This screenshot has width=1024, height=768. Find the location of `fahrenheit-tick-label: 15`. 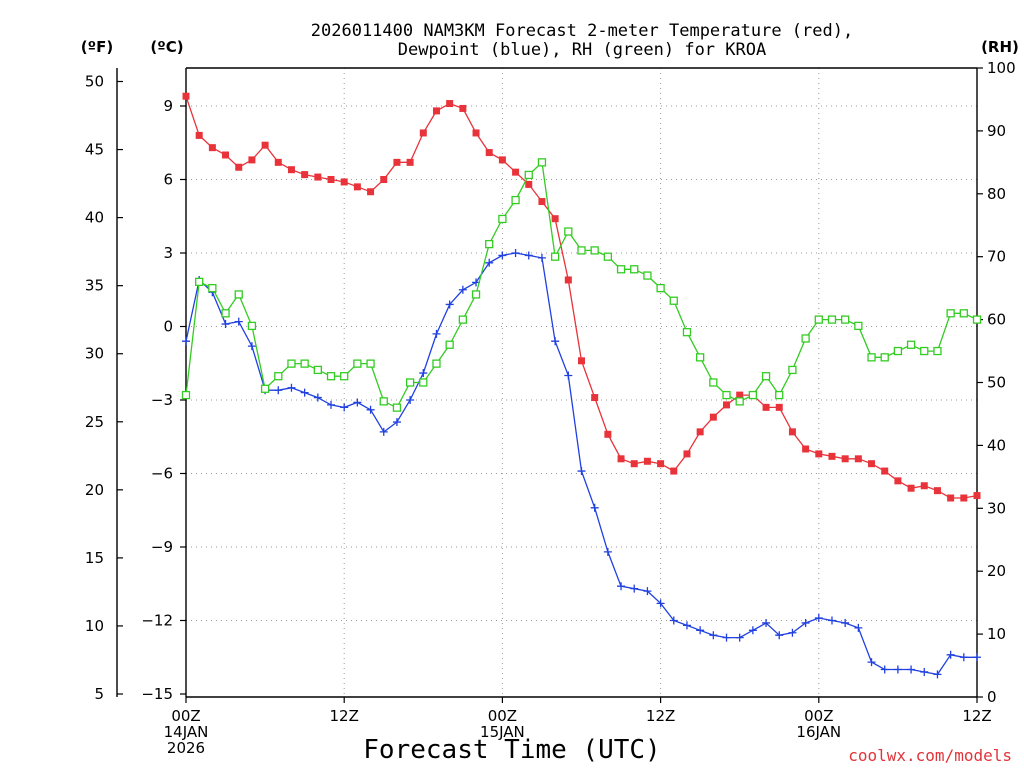

fahrenheit-tick-label: 15 is located at coordinates (94, 558).